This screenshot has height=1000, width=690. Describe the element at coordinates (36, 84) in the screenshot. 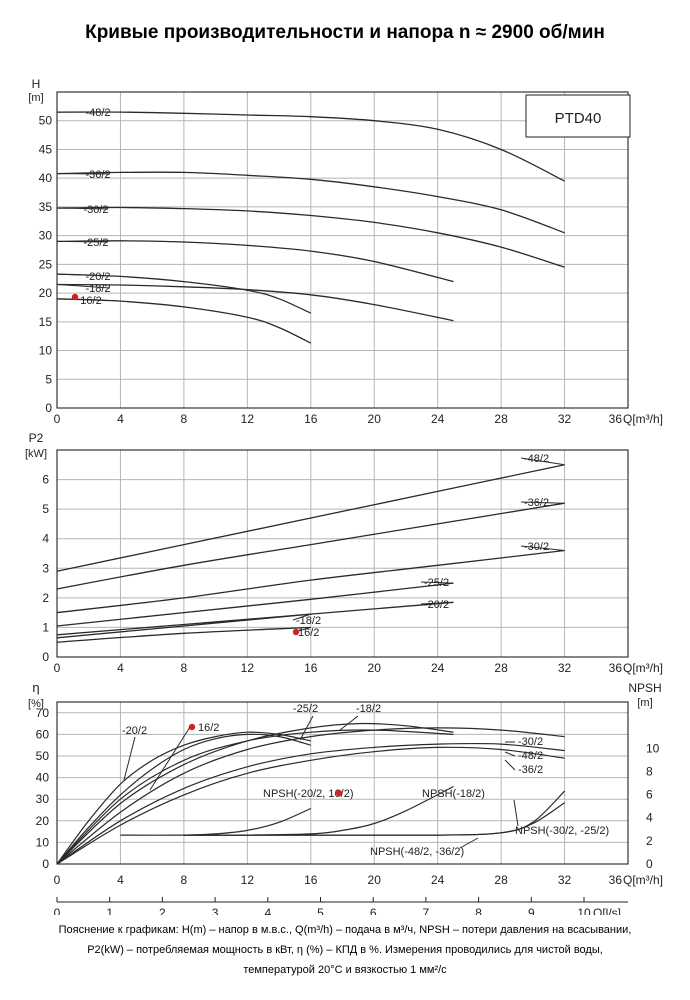

I see `y-axis-label: H` at that location.